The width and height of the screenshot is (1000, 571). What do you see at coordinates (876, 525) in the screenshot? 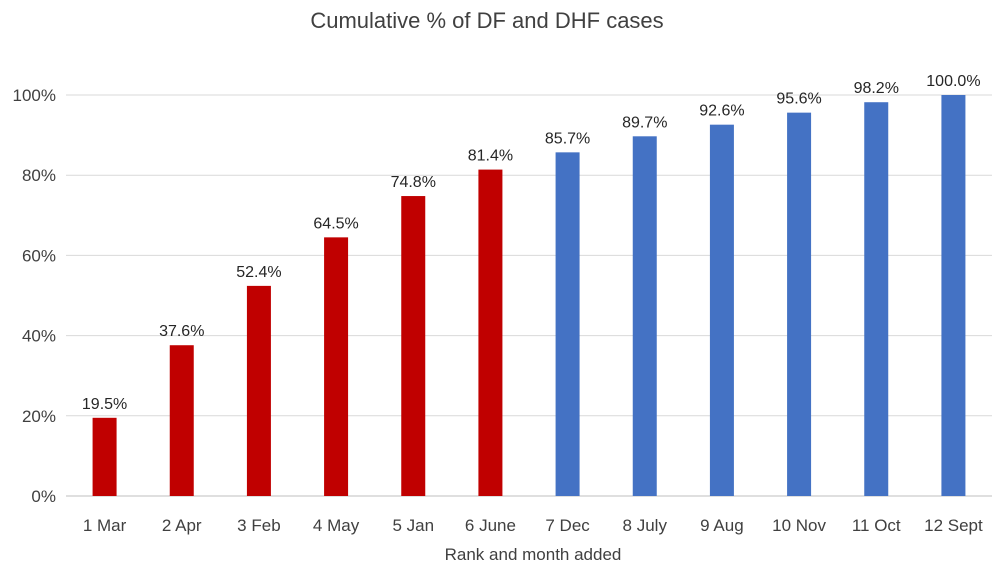
I see `x-tick-label: 11 Oct` at bounding box center [876, 525].